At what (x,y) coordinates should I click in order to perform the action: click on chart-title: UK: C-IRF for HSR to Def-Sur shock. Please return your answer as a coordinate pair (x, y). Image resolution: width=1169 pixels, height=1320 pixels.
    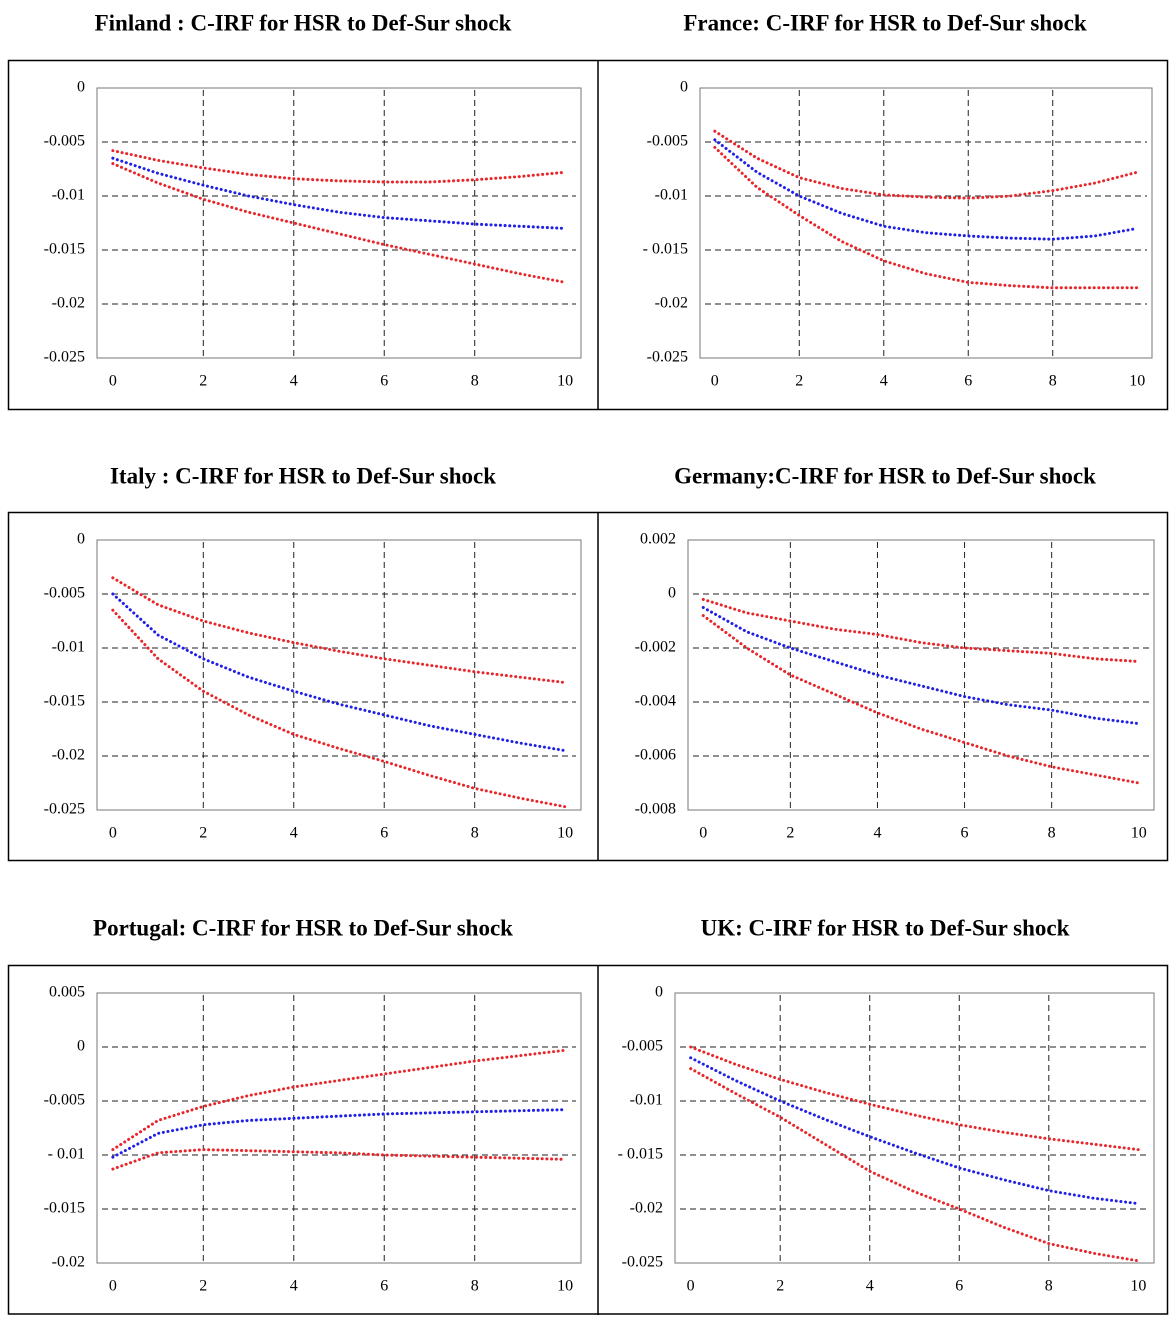
    Looking at the image, I should click on (885, 927).